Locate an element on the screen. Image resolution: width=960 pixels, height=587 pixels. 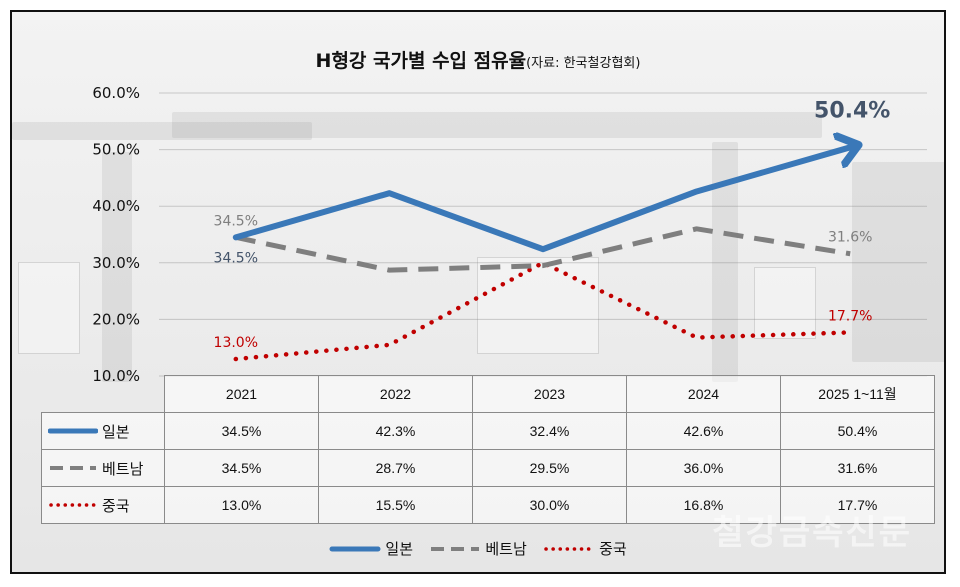
y-tick-label: 60.0% is located at coordinates (116, 93).